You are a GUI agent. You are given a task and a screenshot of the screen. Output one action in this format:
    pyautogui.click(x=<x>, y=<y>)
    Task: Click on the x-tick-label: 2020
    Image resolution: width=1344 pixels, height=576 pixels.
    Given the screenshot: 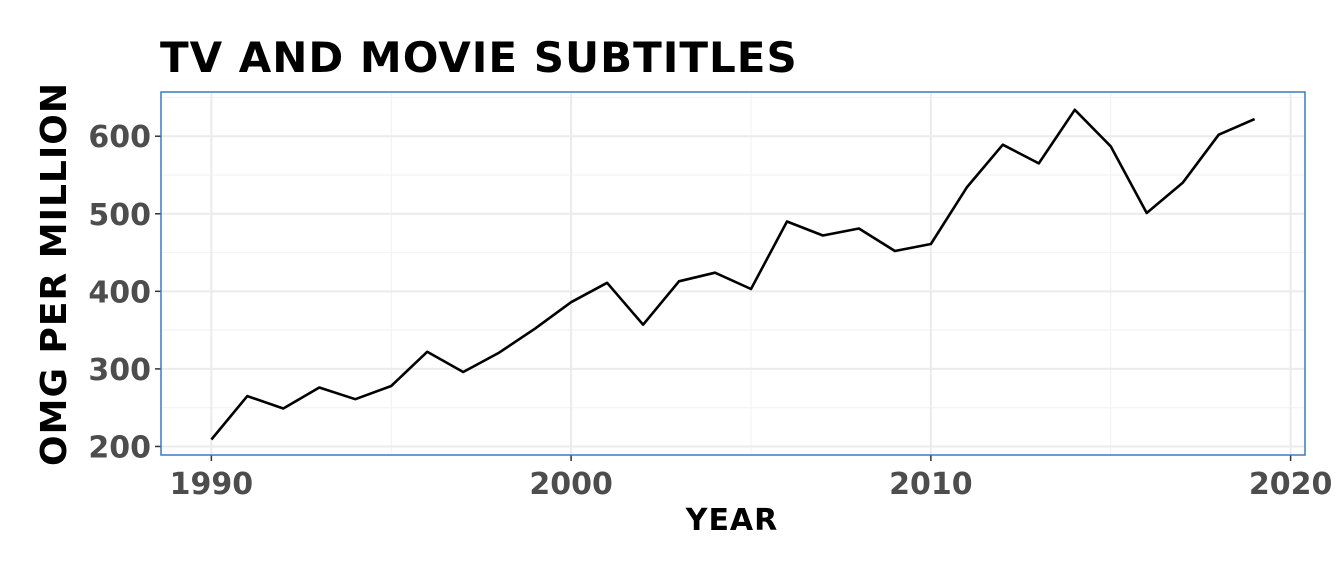 What is the action you would take?
    pyautogui.click(x=1291, y=484)
    